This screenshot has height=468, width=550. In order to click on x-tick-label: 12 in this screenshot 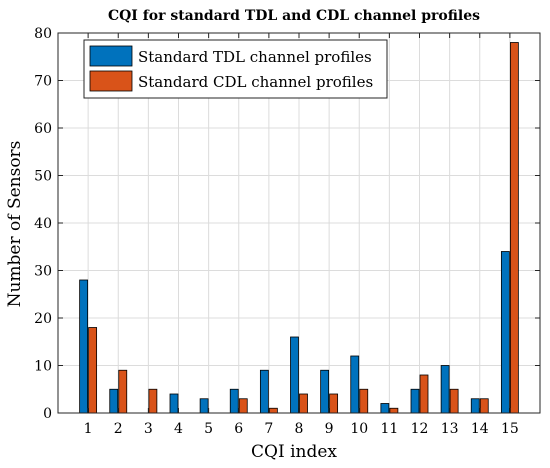, I will do `click(420, 429)`.